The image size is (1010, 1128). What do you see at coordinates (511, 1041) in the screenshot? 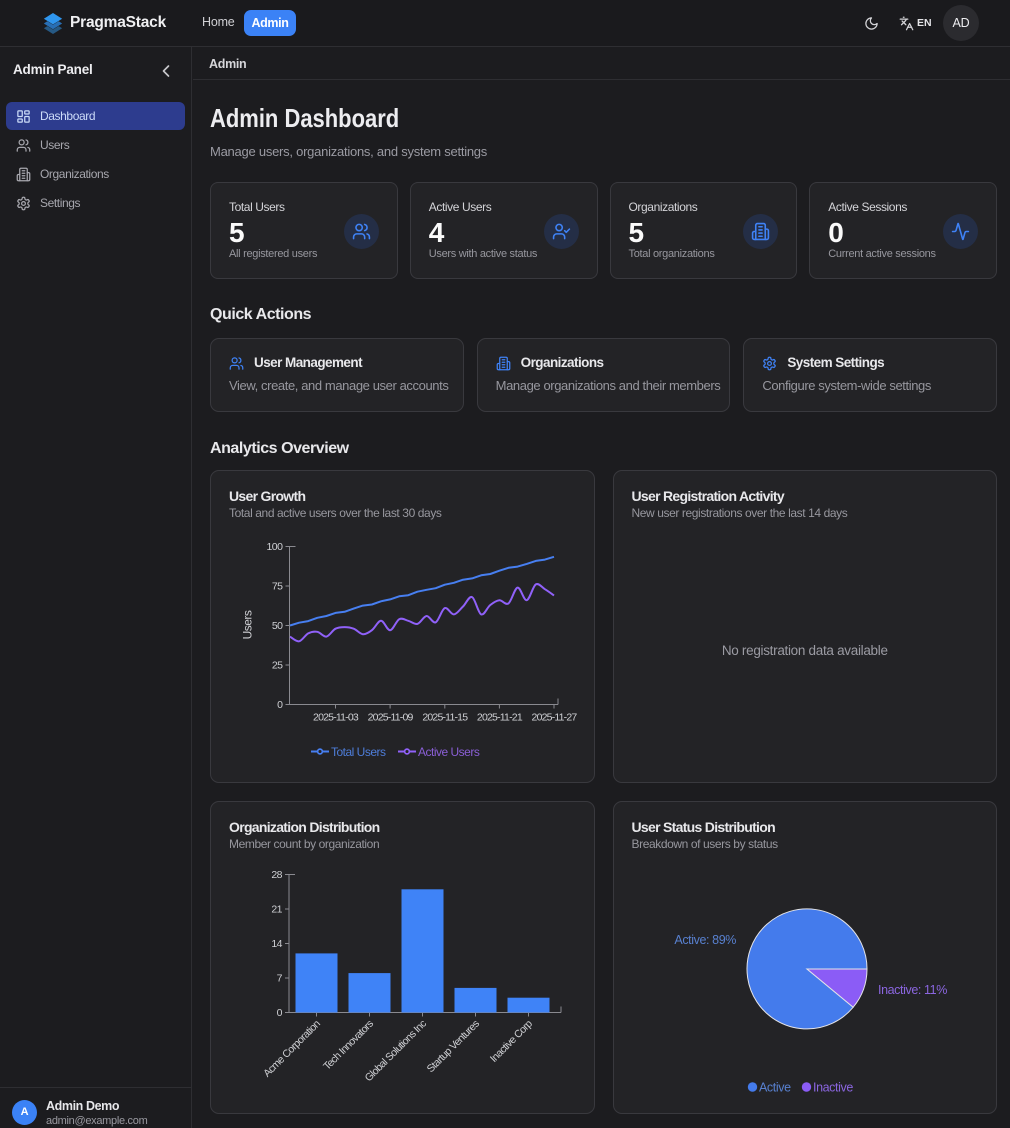
I see `svg-text: Inactive Corp` at bounding box center [511, 1041].